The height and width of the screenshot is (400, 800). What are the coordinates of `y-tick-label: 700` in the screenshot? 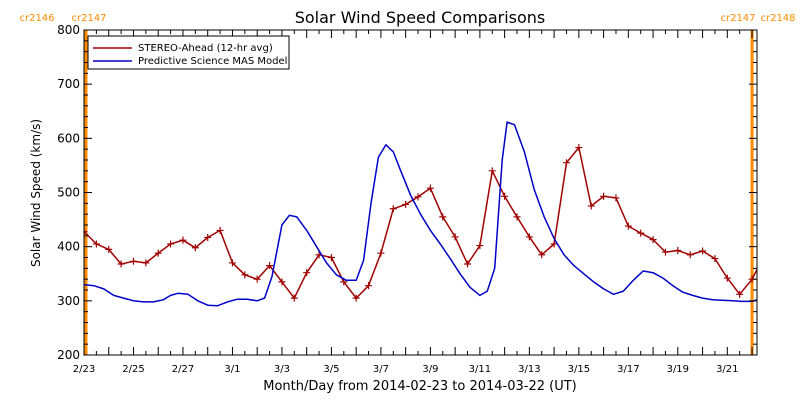 It's located at (68, 84).